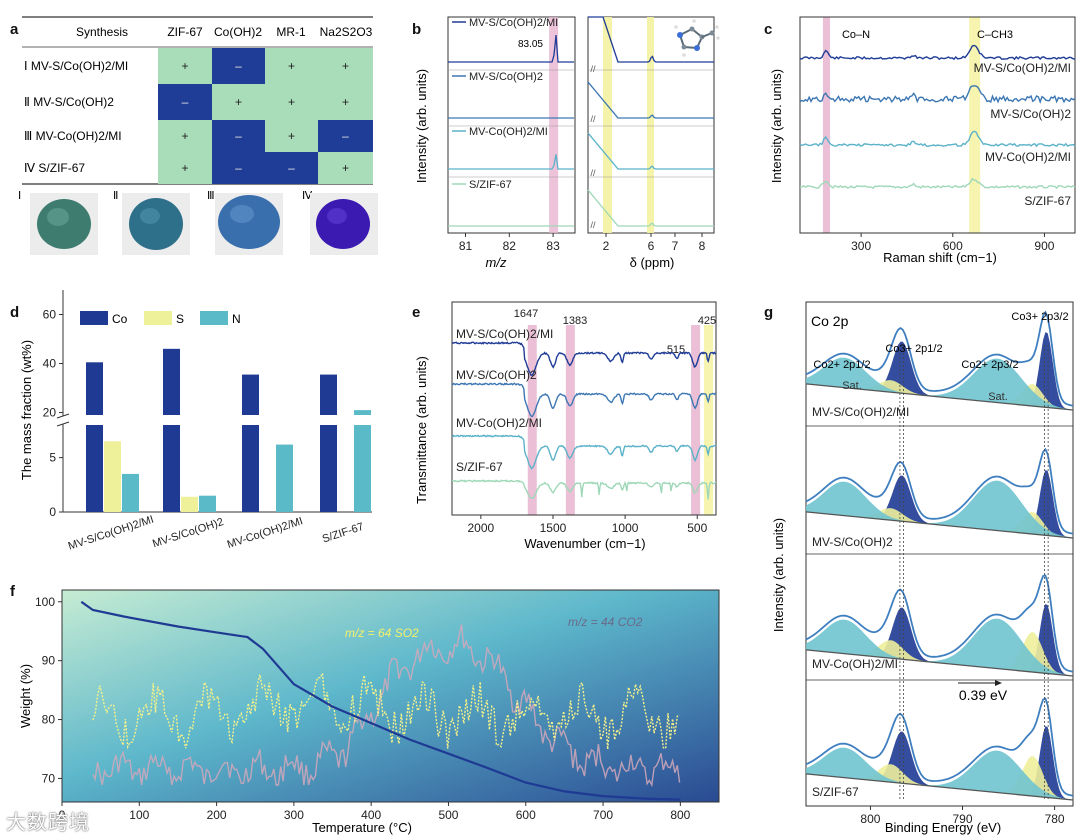  Describe the element at coordinates (13, 591) in the screenshot. I see `panel-label-f: f` at that location.